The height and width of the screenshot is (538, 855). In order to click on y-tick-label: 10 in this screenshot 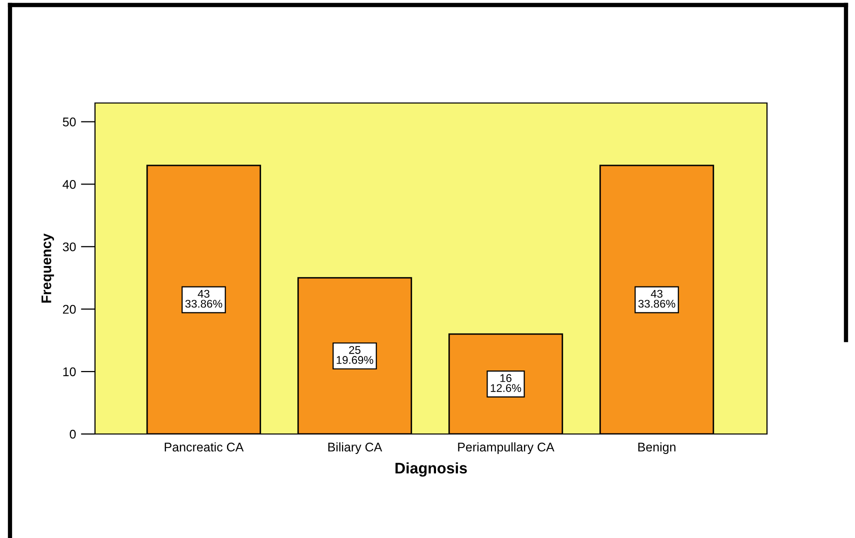, I will do `click(69, 371)`.